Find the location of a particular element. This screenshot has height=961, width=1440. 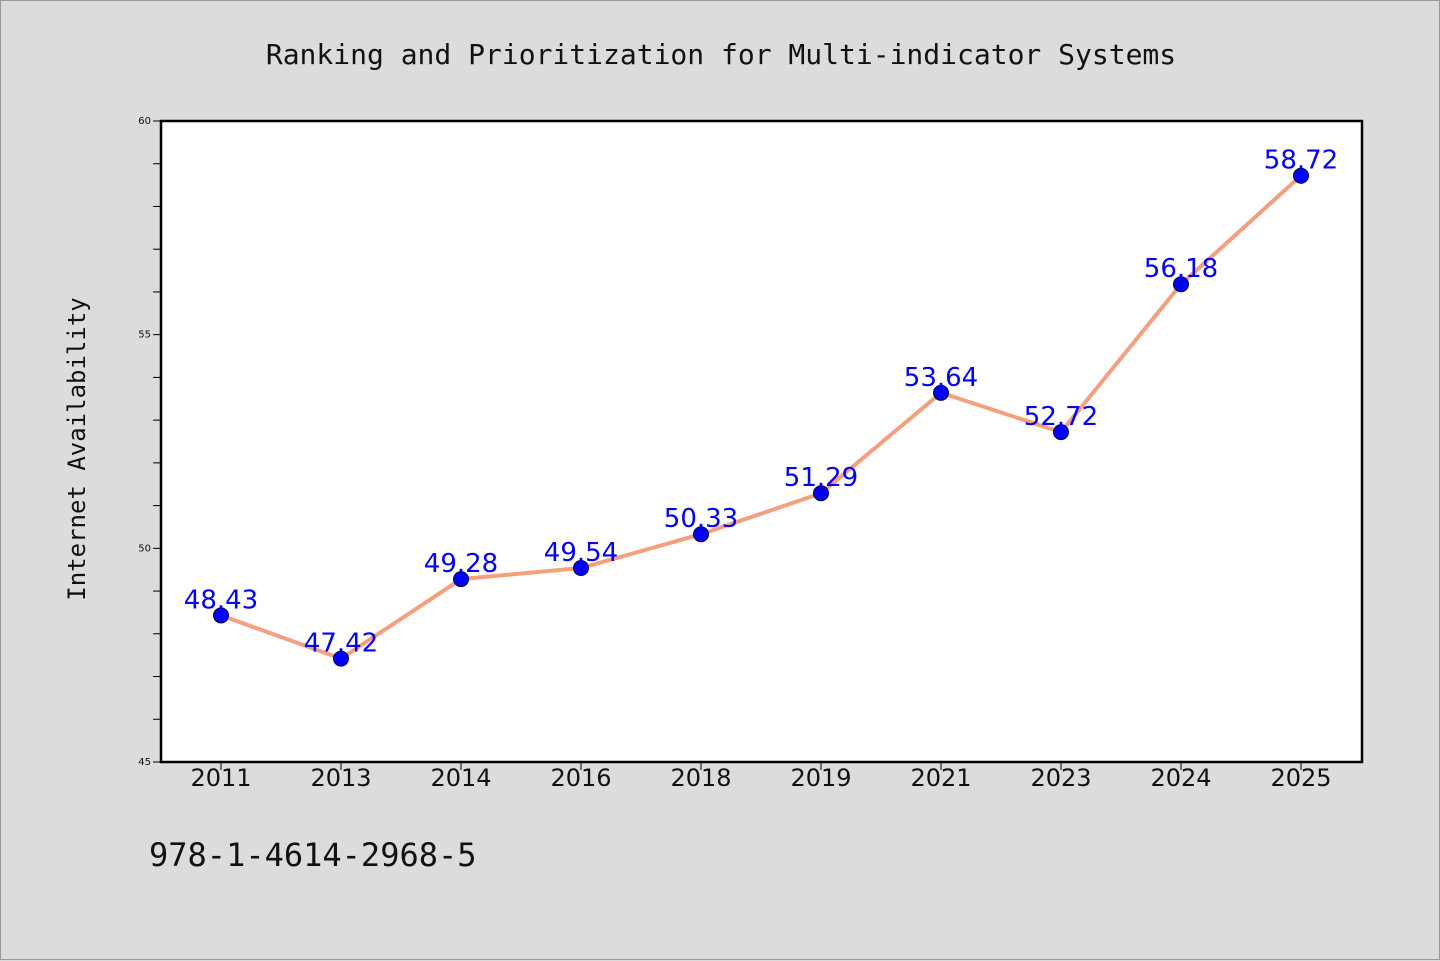

x-tick-label: 2021 is located at coordinates (940, 778).